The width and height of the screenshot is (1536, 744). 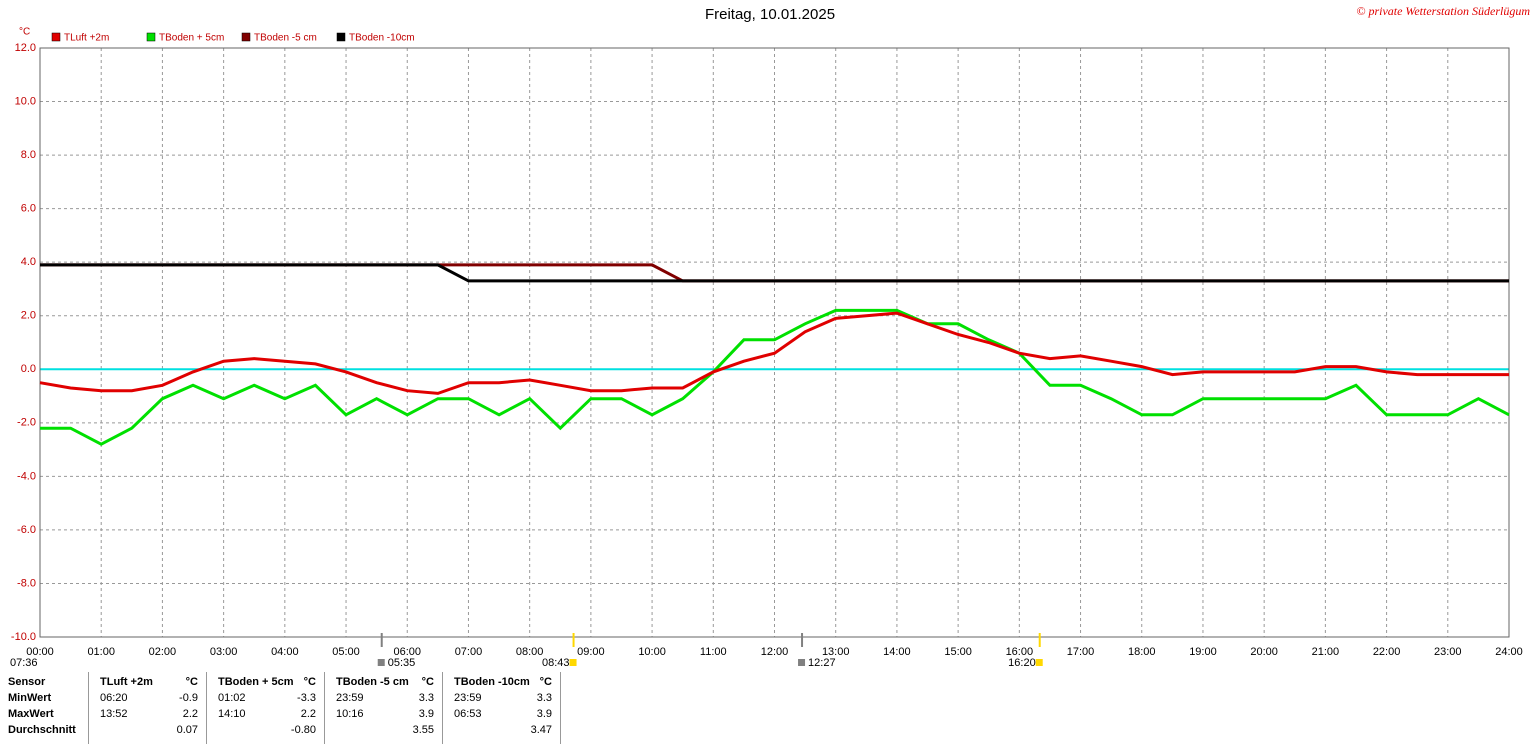 I want to click on table-cell: 10:16, so click(x=350, y=714).